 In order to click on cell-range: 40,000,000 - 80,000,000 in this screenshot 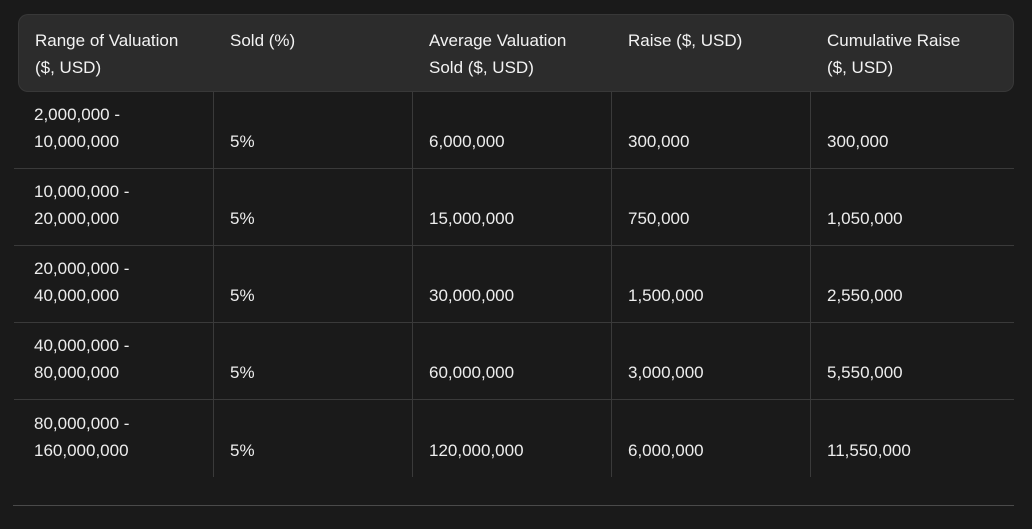, I will do `click(82, 359)`.